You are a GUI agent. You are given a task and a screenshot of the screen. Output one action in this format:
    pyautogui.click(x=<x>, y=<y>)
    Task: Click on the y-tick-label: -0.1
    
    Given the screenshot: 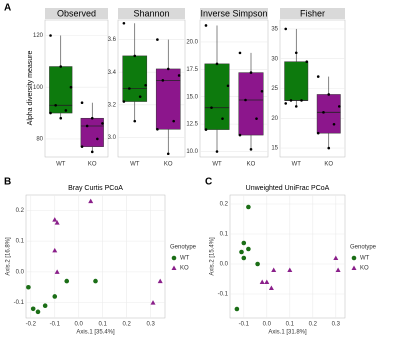 What is the action you would take?
    pyautogui.click(x=19, y=303)
    